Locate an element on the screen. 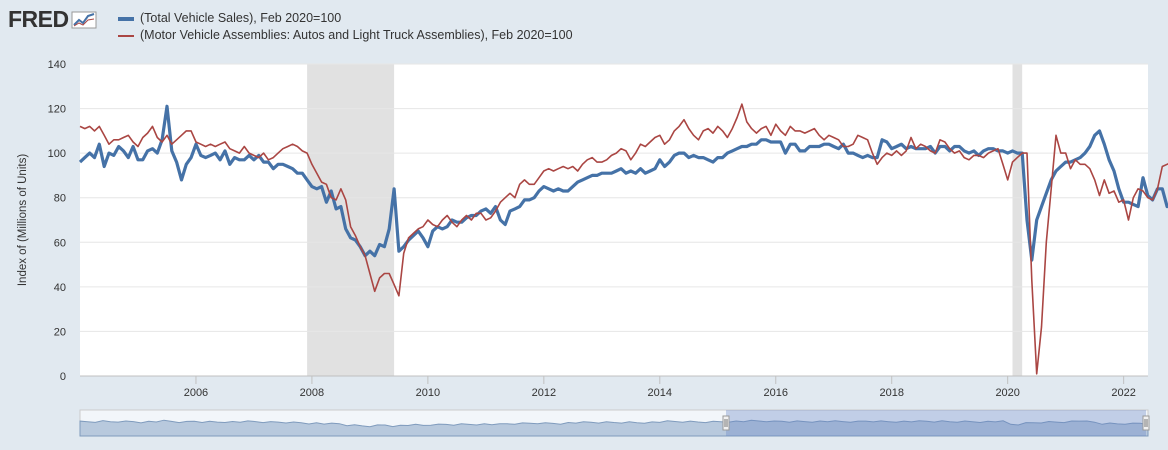 The height and width of the screenshot is (450, 1168). x-tick-label: 2016 is located at coordinates (776, 393).